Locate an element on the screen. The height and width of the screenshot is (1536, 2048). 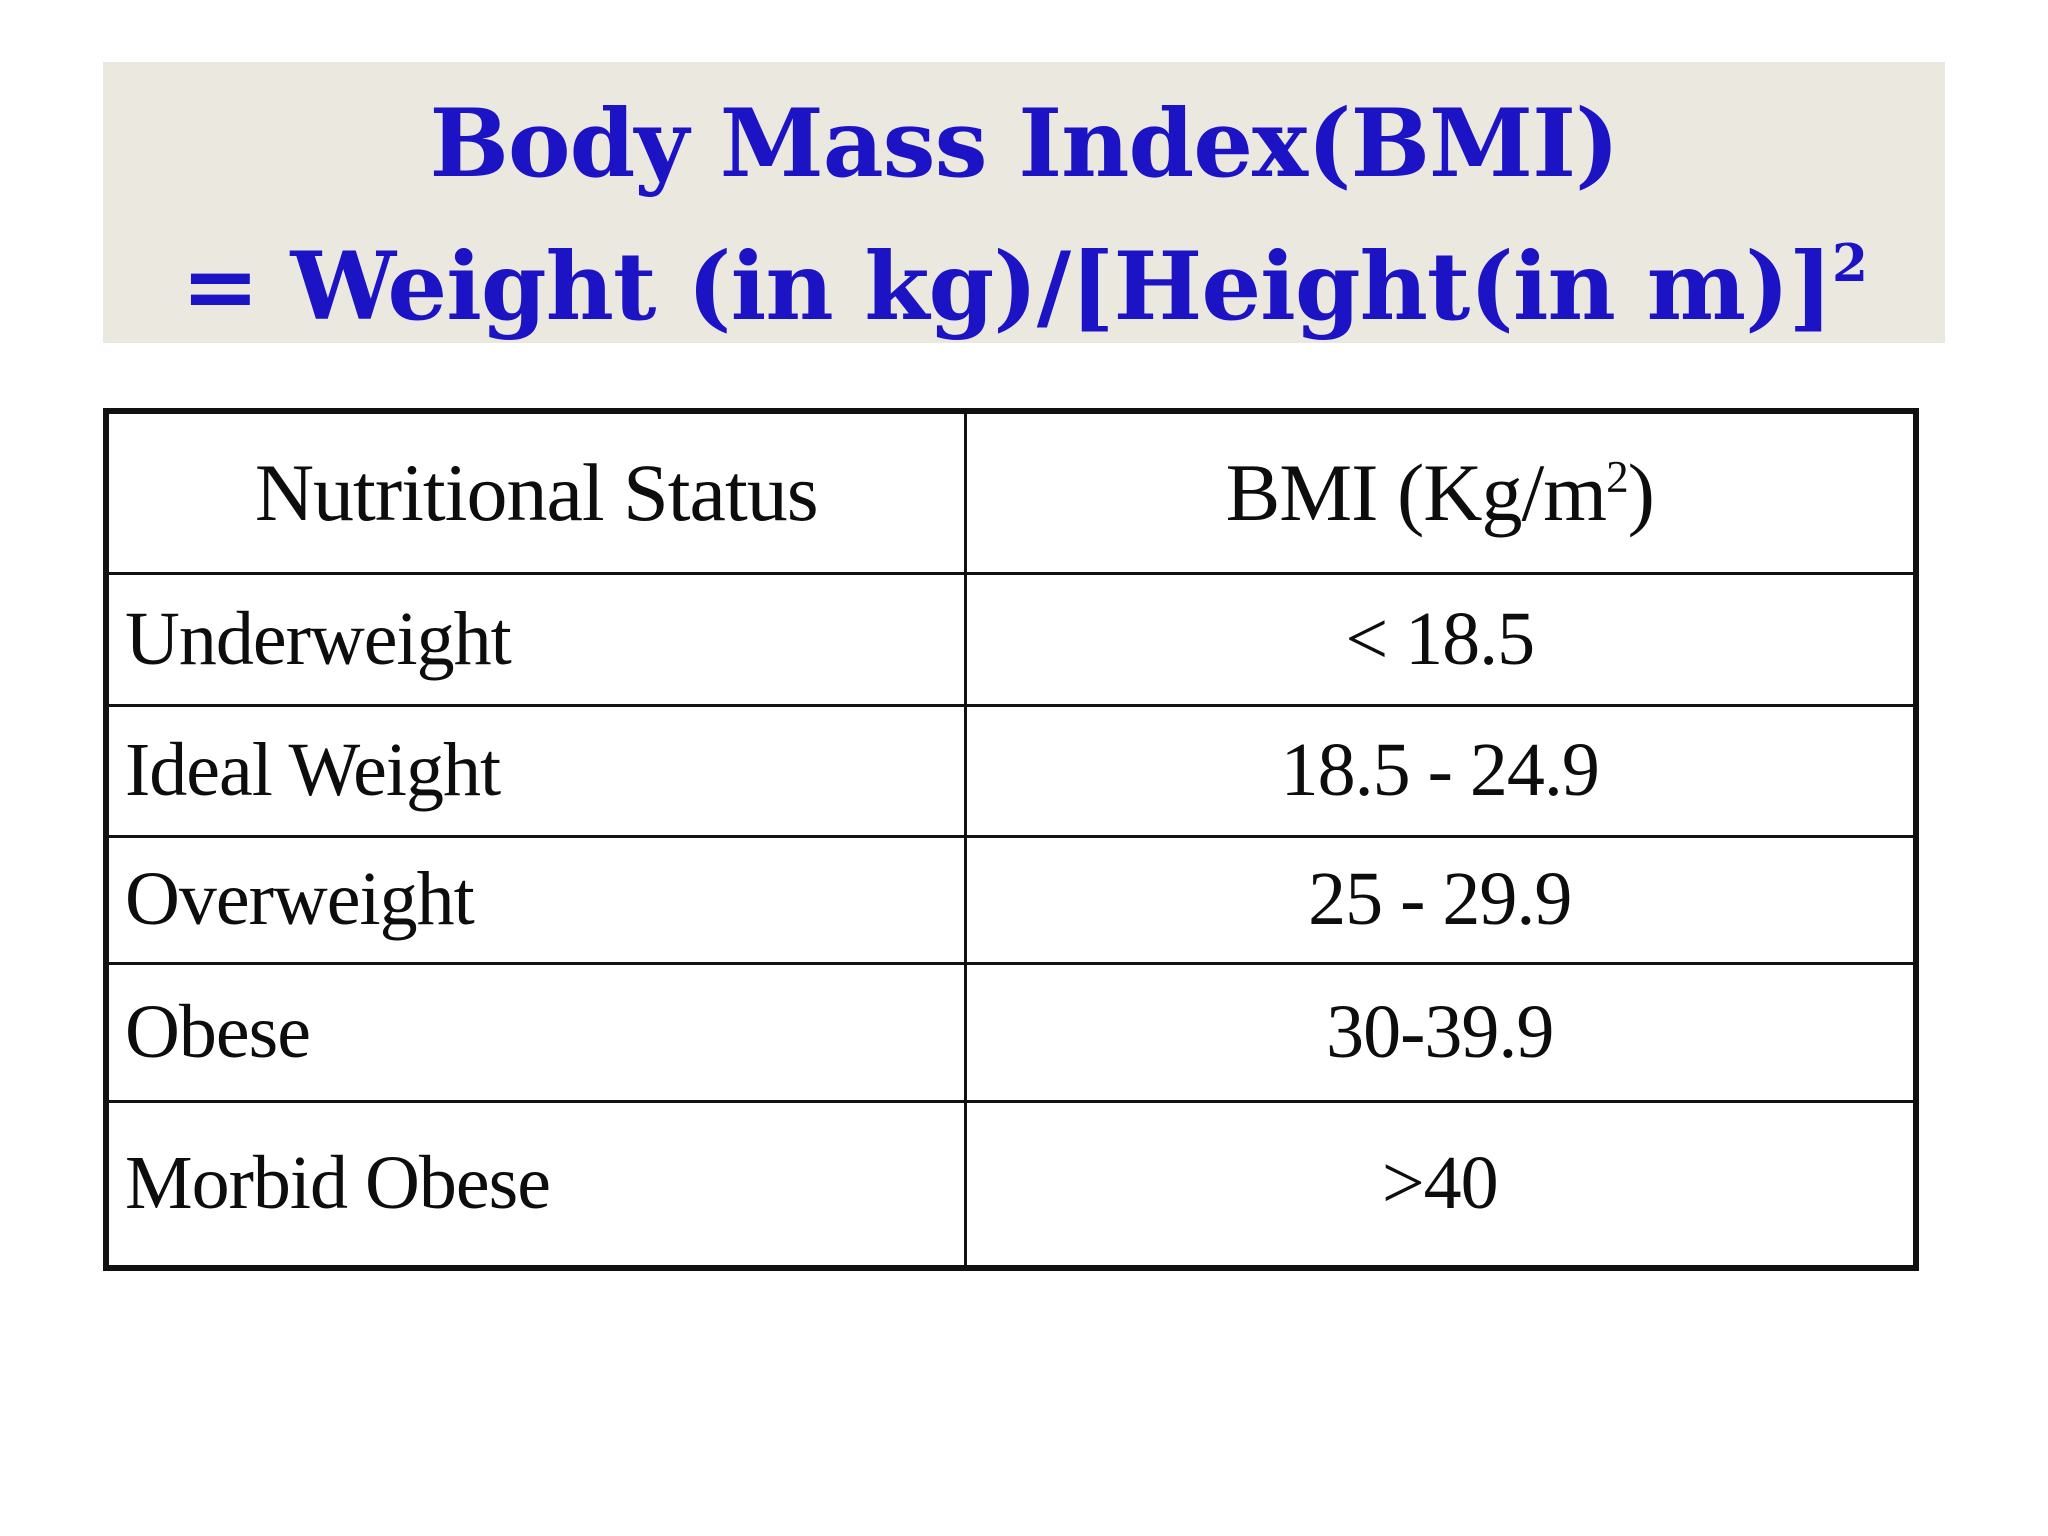
table-header-row: Nutritional Status BMI (Kg/m2) is located at coordinates (1011, 492).